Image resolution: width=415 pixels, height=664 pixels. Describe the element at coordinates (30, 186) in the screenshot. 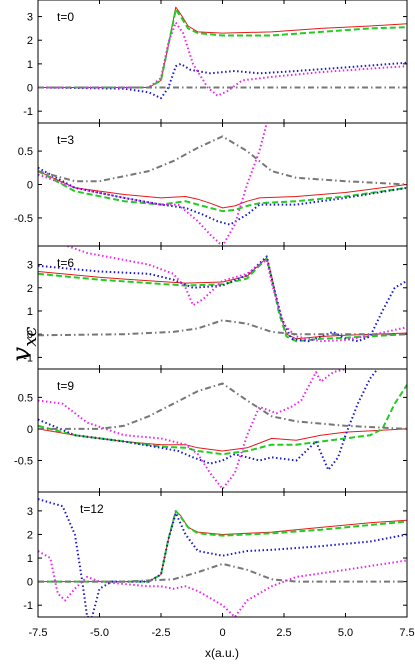

I see `panel-1-ytick-label-1: 0` at that location.